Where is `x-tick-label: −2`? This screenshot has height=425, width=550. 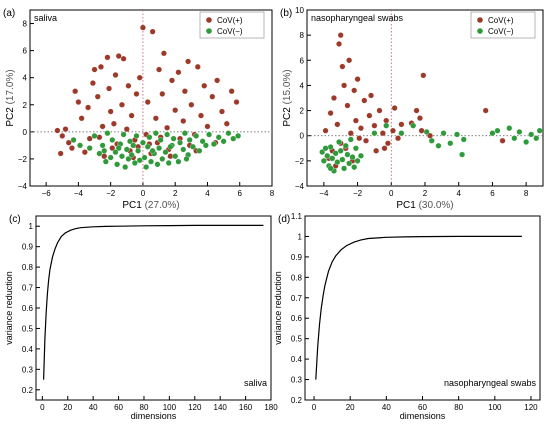
x-tick-label: −2 is located at coordinates (358, 193).